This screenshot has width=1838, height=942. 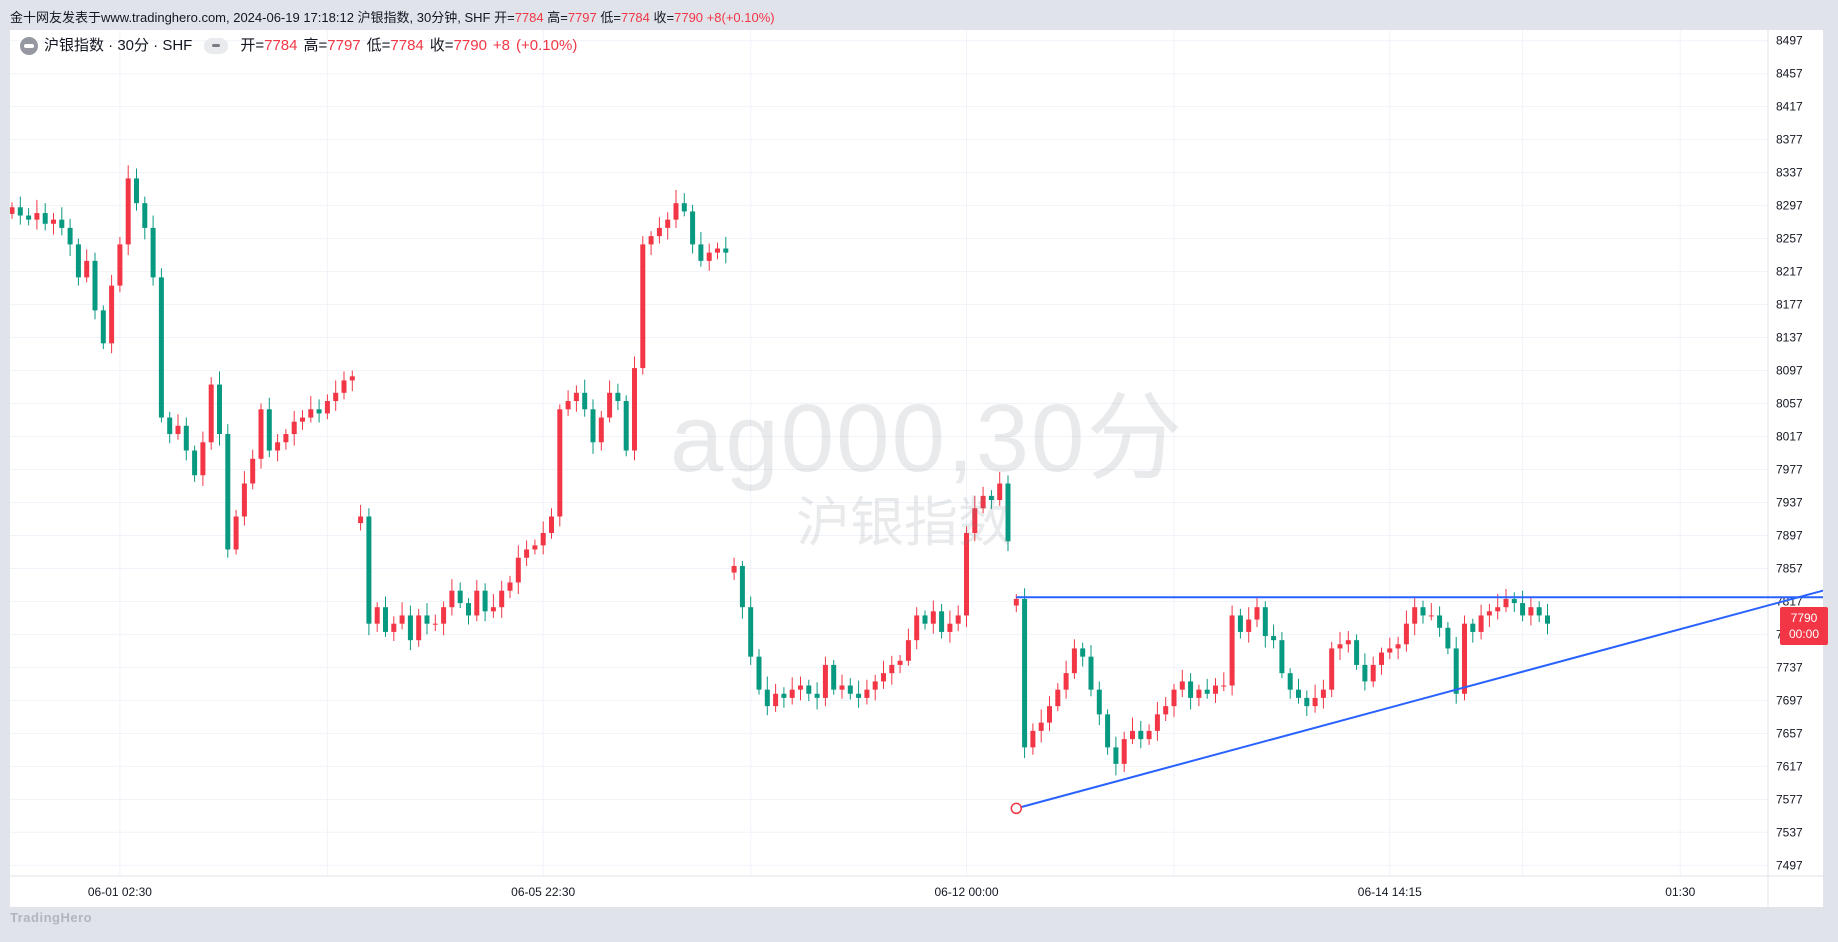 What do you see at coordinates (1016, 808) in the screenshot?
I see `trendline-anchor` at bounding box center [1016, 808].